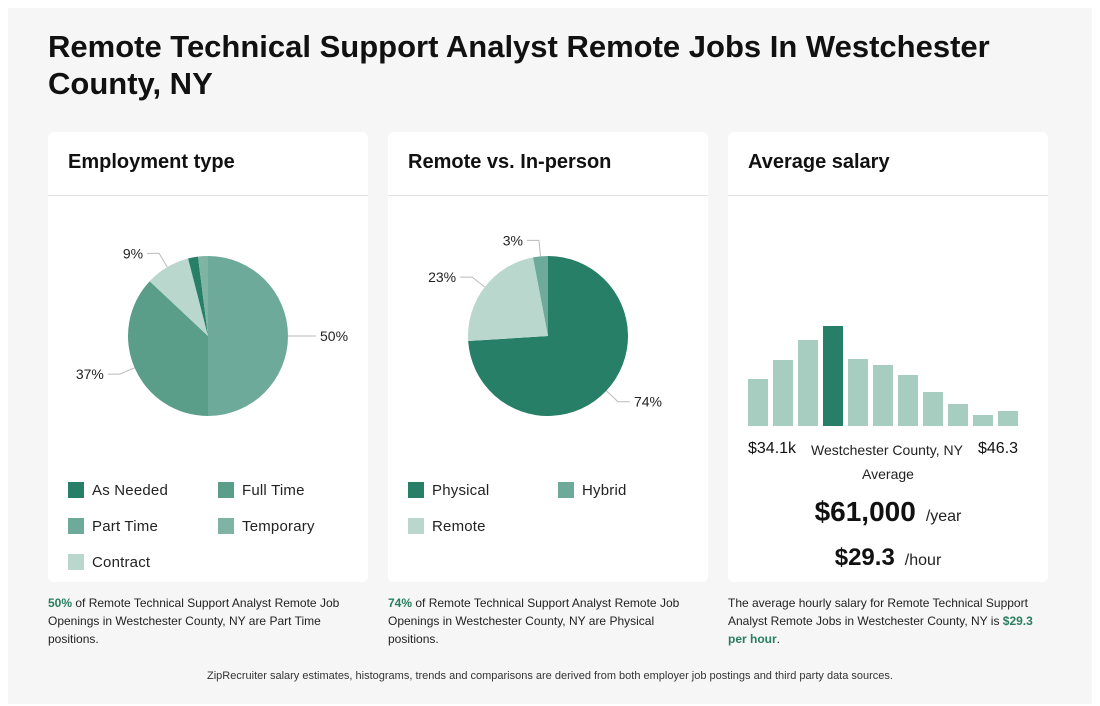 The image size is (1100, 706). What do you see at coordinates (461, 490) in the screenshot?
I see `legend-label: Physical` at bounding box center [461, 490].